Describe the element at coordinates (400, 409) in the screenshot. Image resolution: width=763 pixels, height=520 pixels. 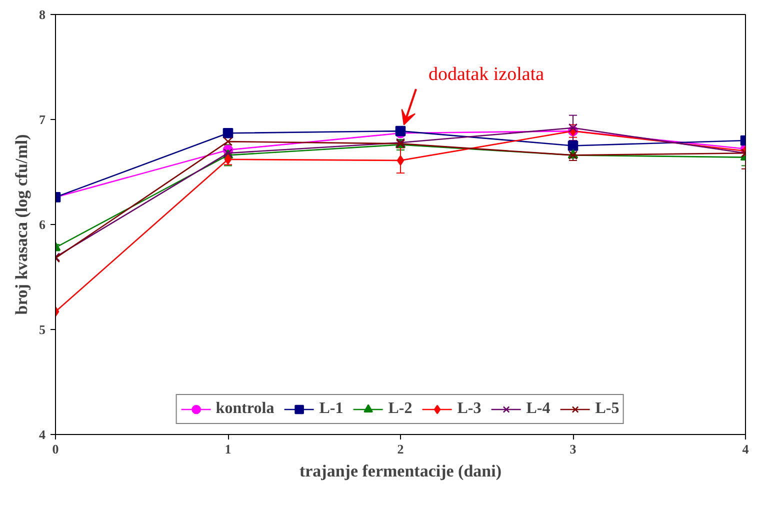
I see `legend-label: L-2` at that location.